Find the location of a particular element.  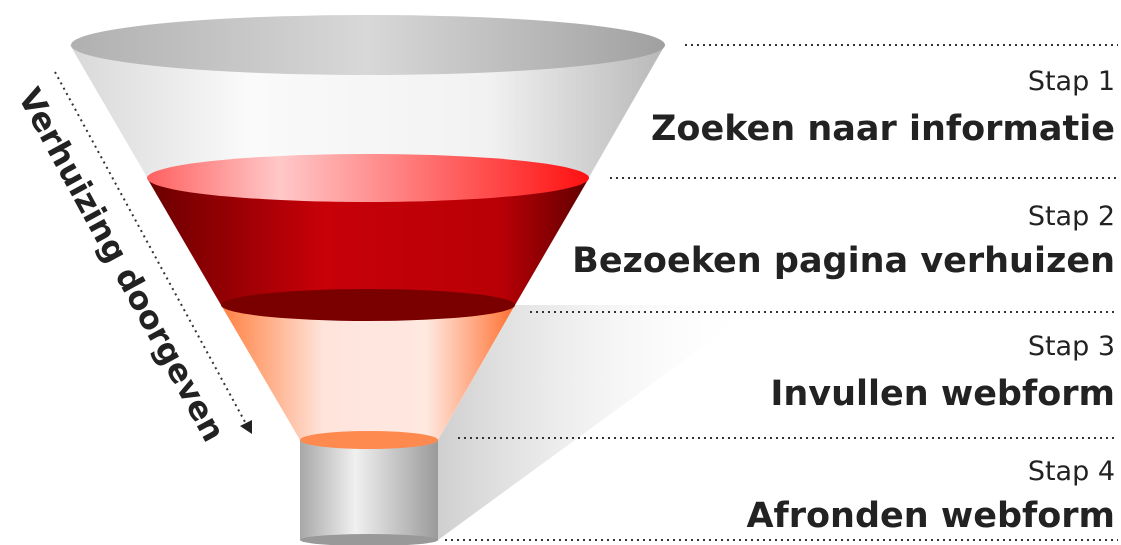

band-red-bottom is located at coordinates (368, 305).